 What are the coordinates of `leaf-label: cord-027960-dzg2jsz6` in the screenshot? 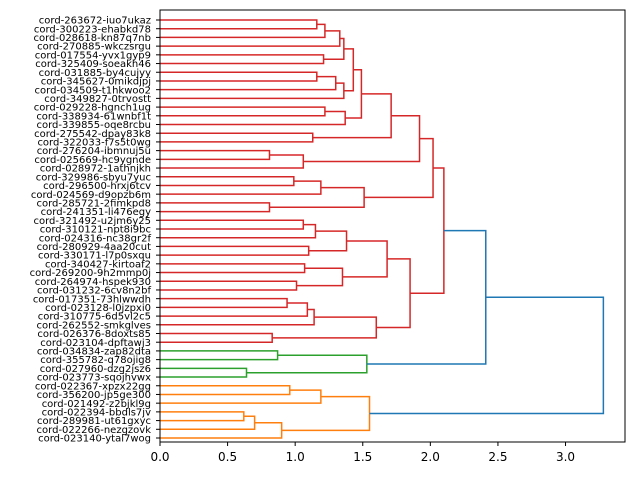 It's located at (95, 369).